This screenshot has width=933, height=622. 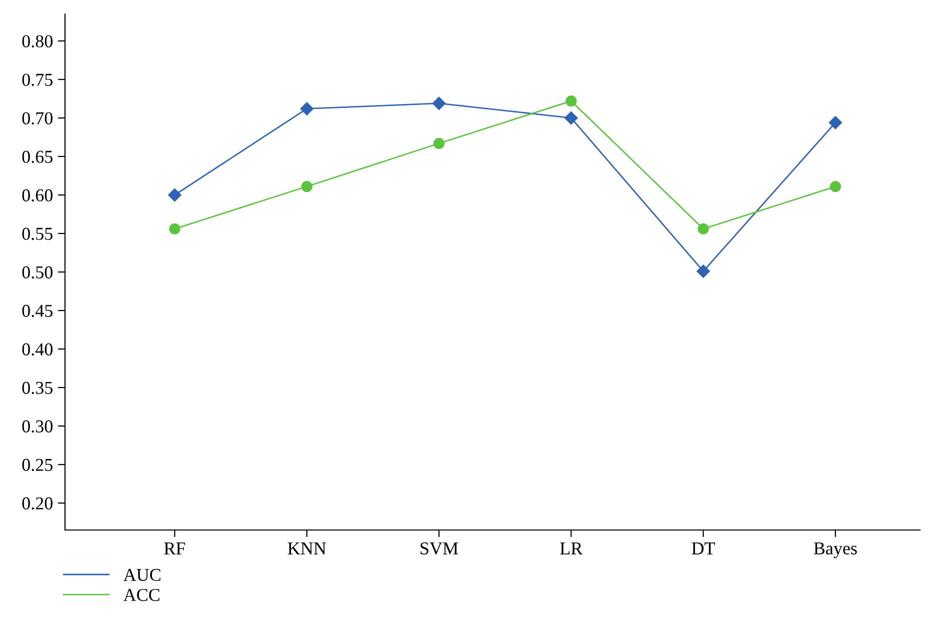 What do you see at coordinates (37, 41) in the screenshot?
I see `y-tick-label: 0.80` at bounding box center [37, 41].